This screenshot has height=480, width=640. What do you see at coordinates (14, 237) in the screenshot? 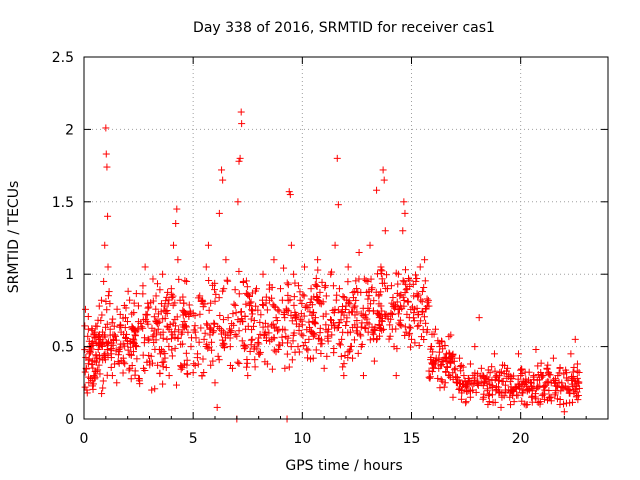
I see `y-axis-label: SRMTID / TECUs` at bounding box center [14, 237].